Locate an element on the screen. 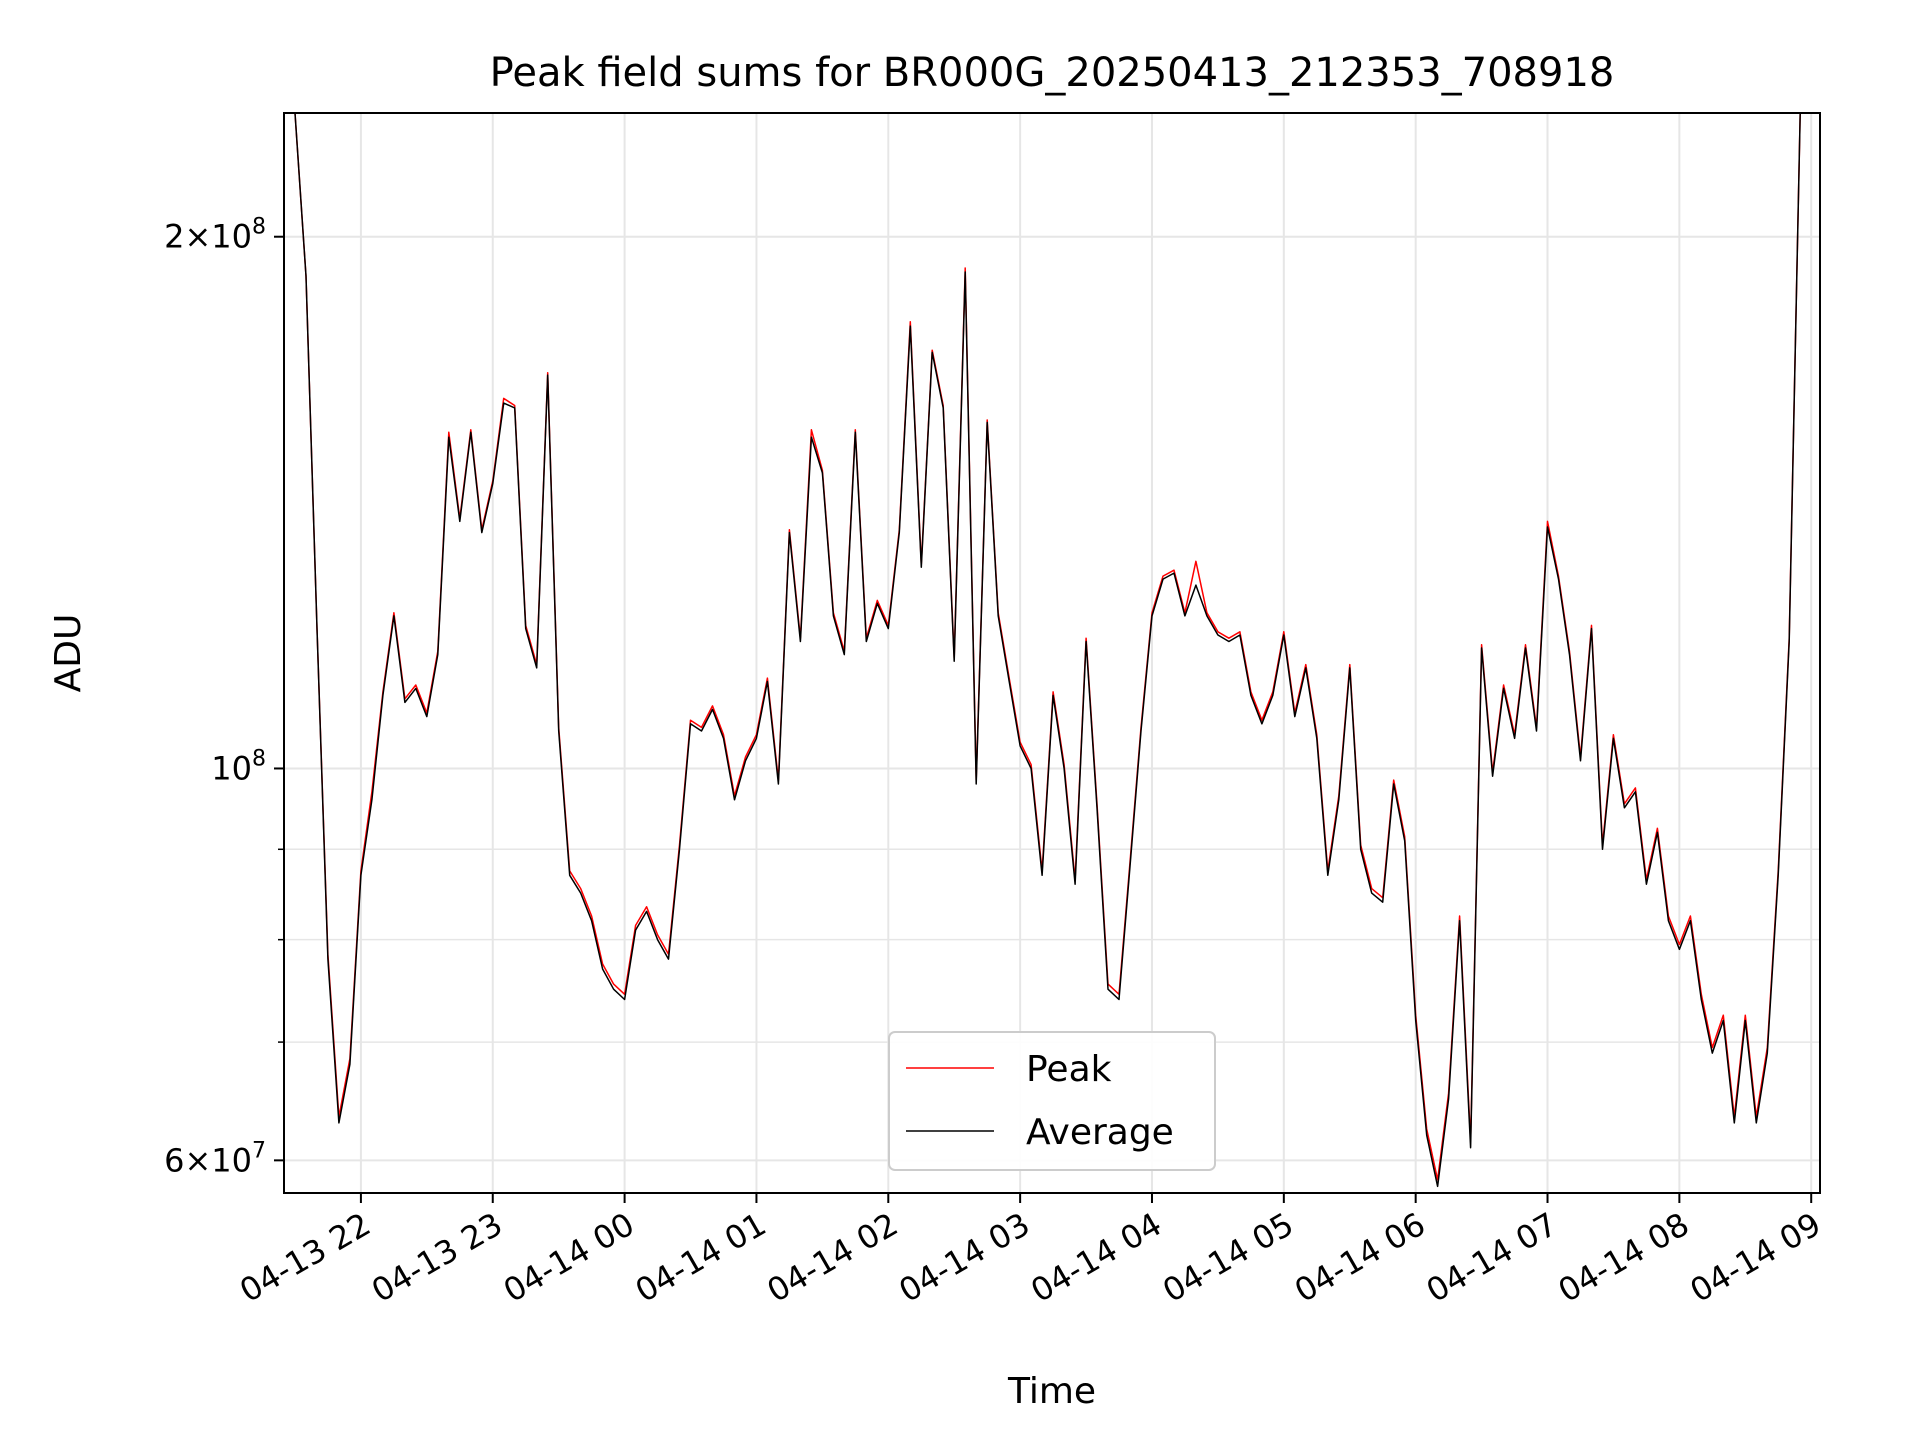 The image size is (1920, 1440). y-tick-label: 2×108 is located at coordinates (215, 235).